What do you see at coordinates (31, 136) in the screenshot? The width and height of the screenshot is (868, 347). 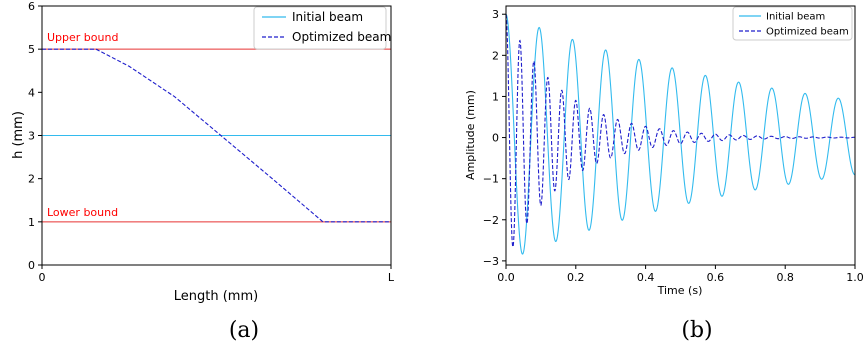 I see `chart-a-y-tick-label: 3` at bounding box center [31, 136].